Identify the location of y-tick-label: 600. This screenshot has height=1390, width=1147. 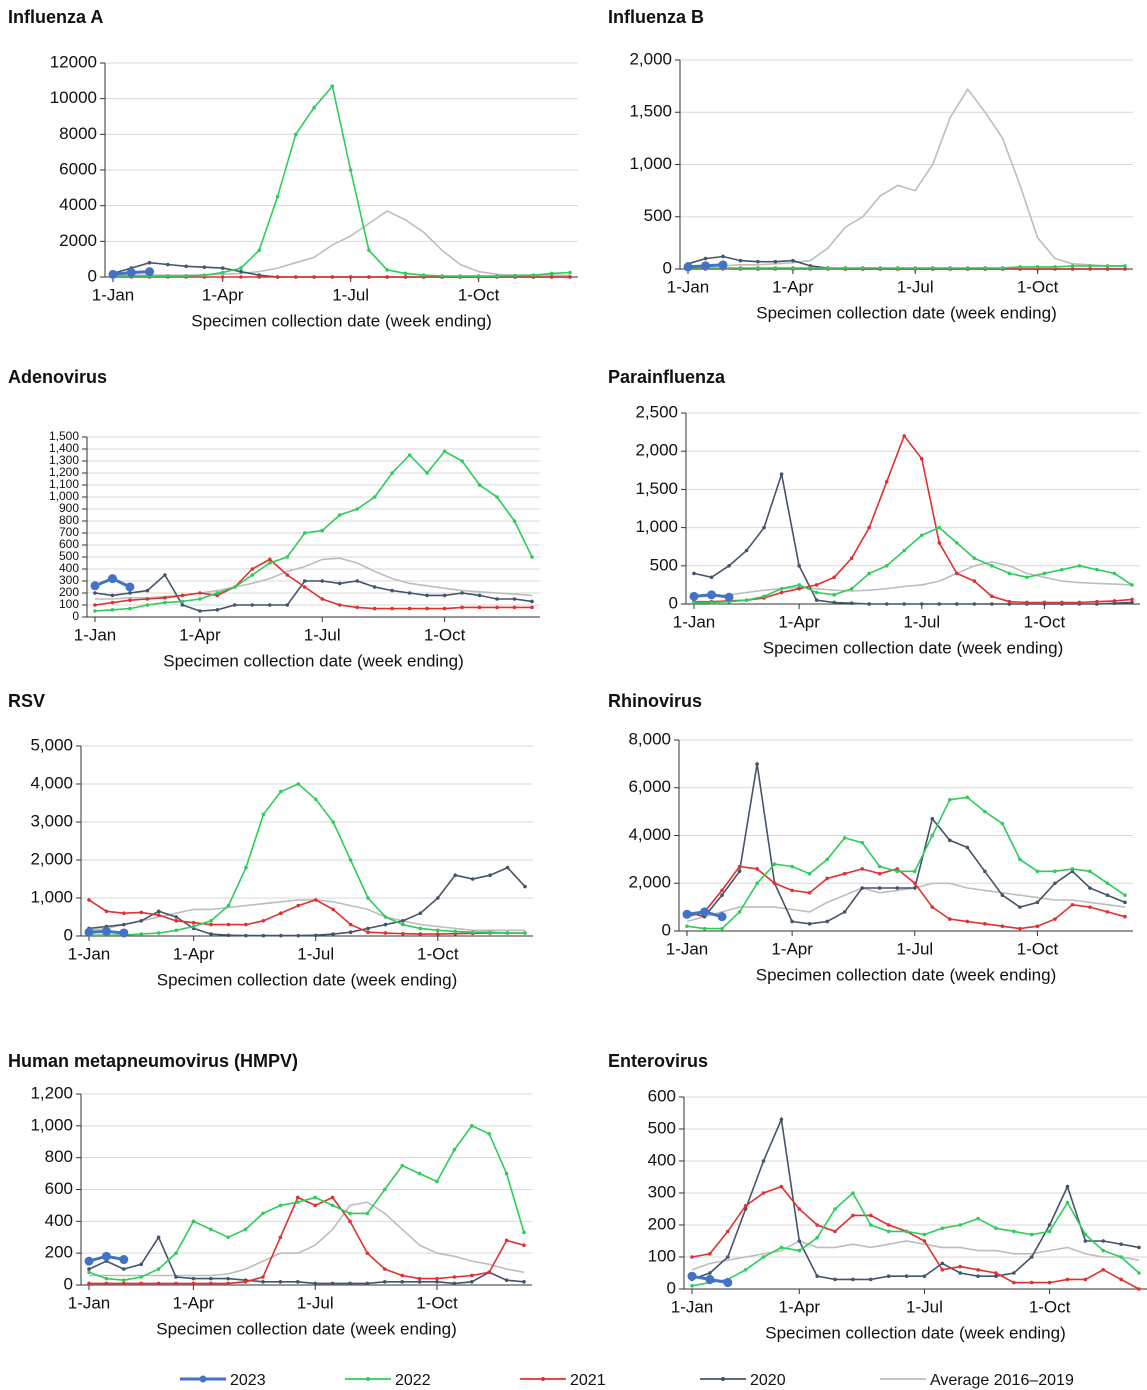
(69, 544).